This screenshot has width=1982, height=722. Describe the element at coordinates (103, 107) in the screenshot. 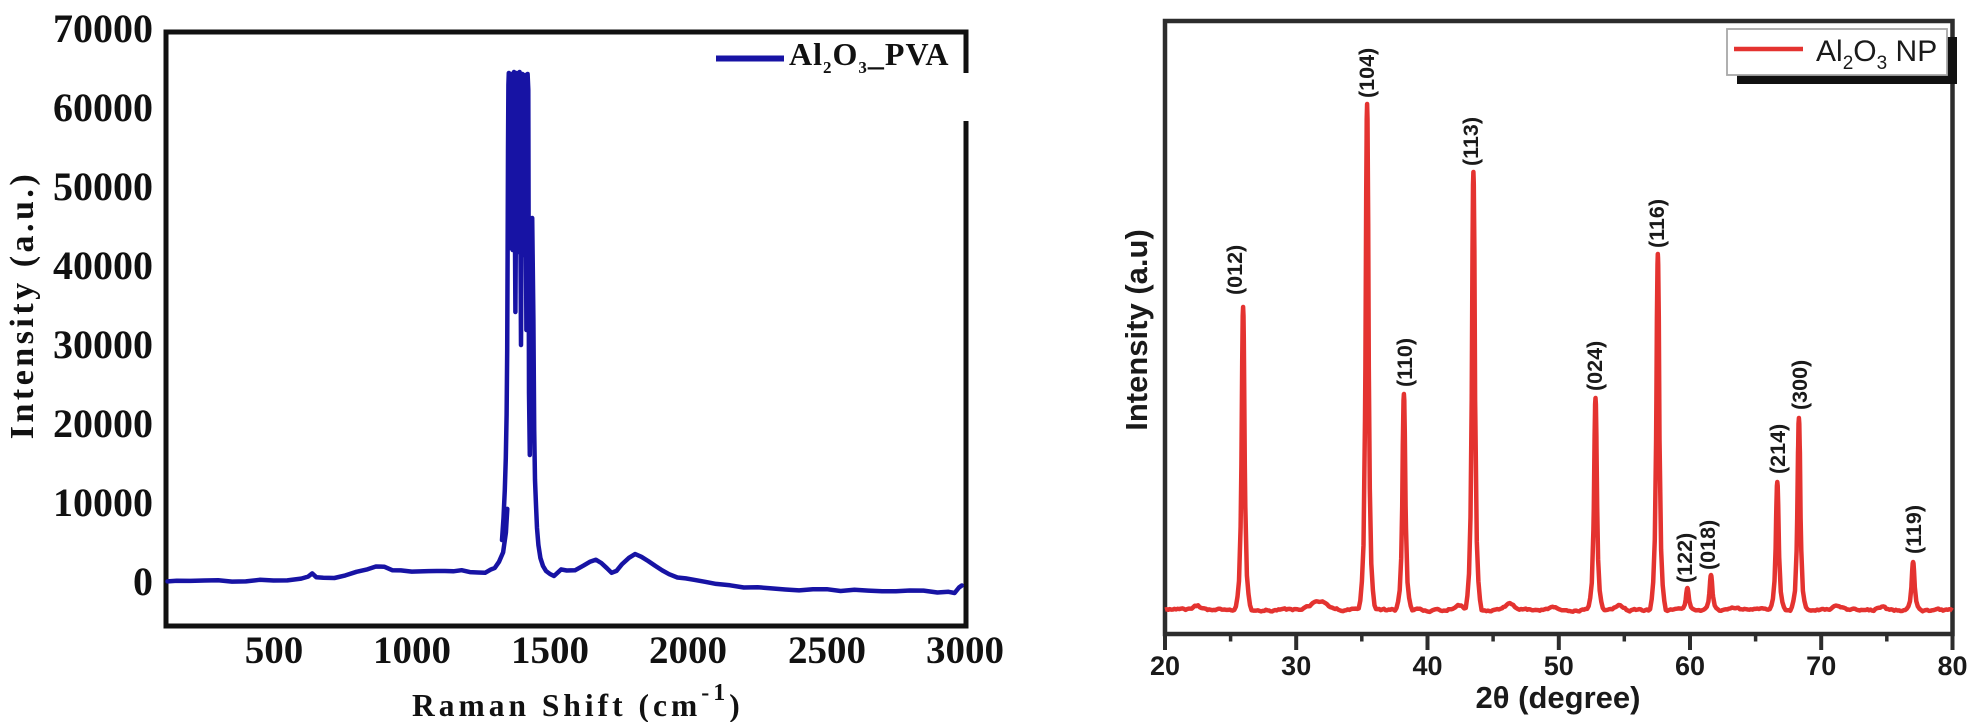

I see `svg-text: 60000` at that location.